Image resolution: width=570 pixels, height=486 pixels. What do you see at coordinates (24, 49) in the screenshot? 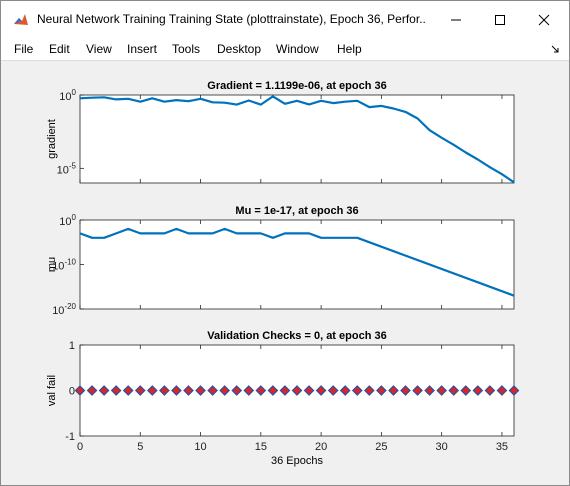
I see `menu-file: File` at bounding box center [24, 49].